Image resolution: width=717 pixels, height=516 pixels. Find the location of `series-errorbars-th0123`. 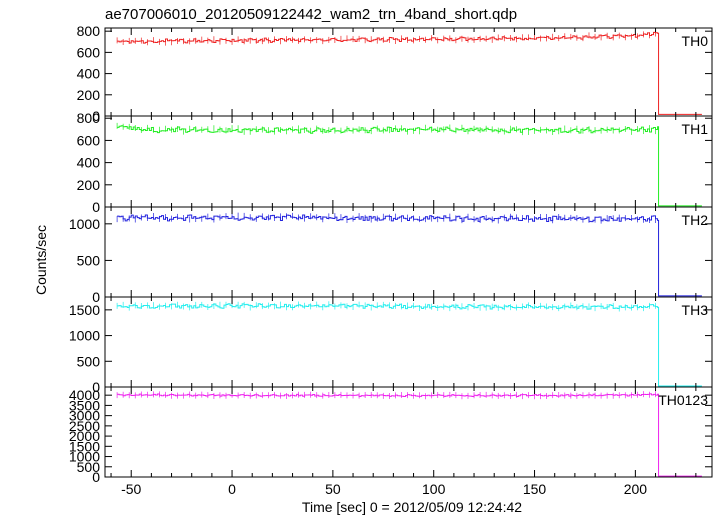

series-errorbars-th0123 is located at coordinates (386, 395).